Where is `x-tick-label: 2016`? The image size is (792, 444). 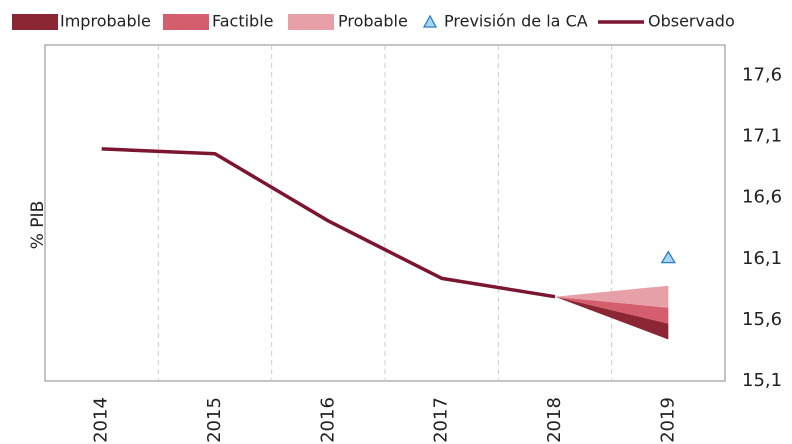 x-tick-label: 2016 is located at coordinates (327, 420).